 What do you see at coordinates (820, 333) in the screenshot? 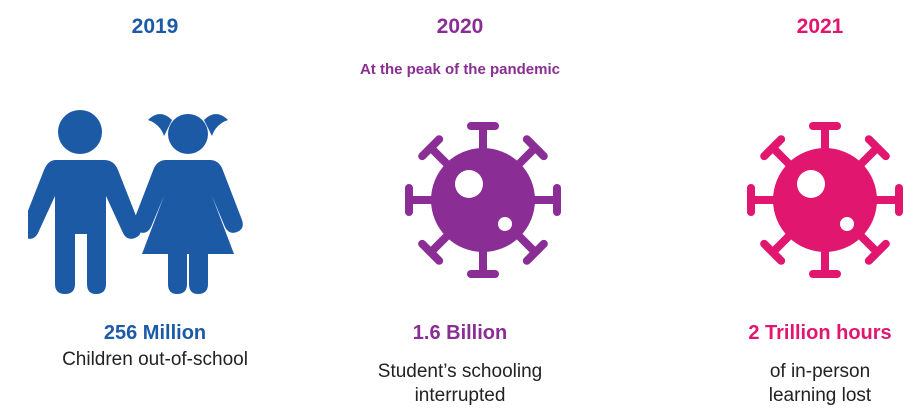
I see `stat-value: 2 Trillion hours` at bounding box center [820, 333].